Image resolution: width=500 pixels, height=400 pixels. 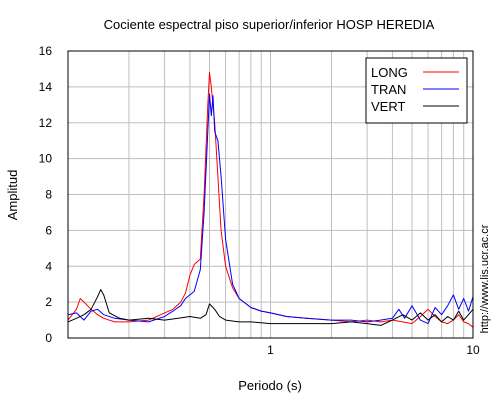 What do you see at coordinates (46, 159) in the screenshot?
I see `y-tick-label: 10` at bounding box center [46, 159].